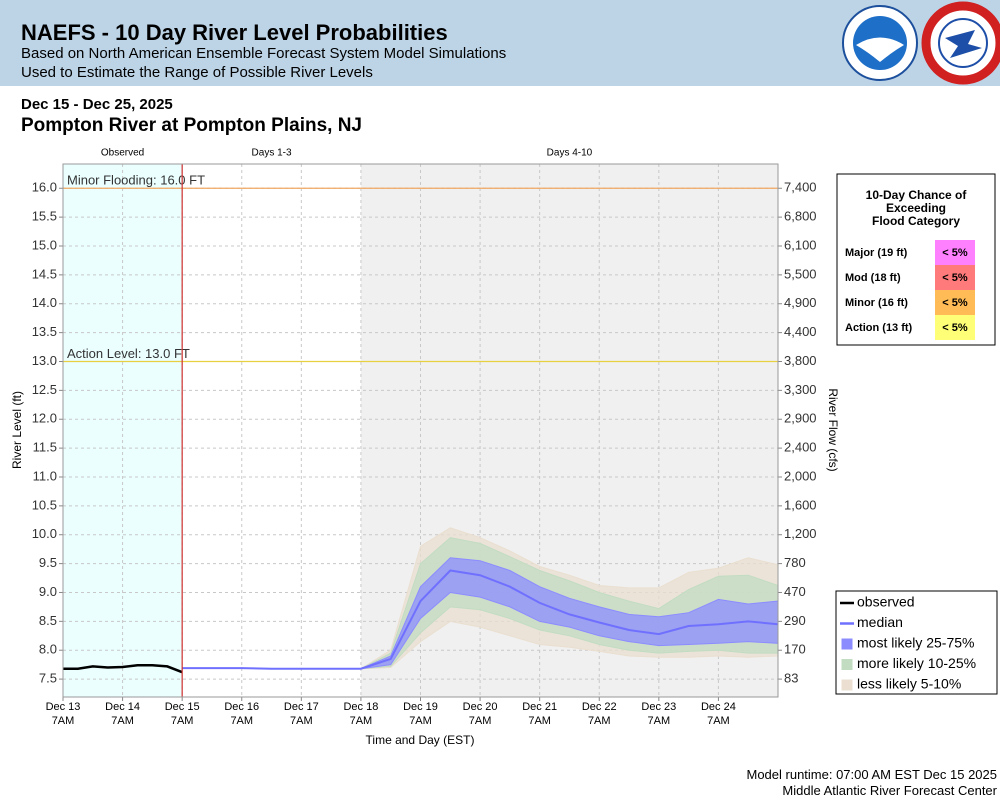 This screenshot has width=1000, height=800. Describe the element at coordinates (44, 244) in the screenshot. I see `y-tick-label: 15.0` at that location.